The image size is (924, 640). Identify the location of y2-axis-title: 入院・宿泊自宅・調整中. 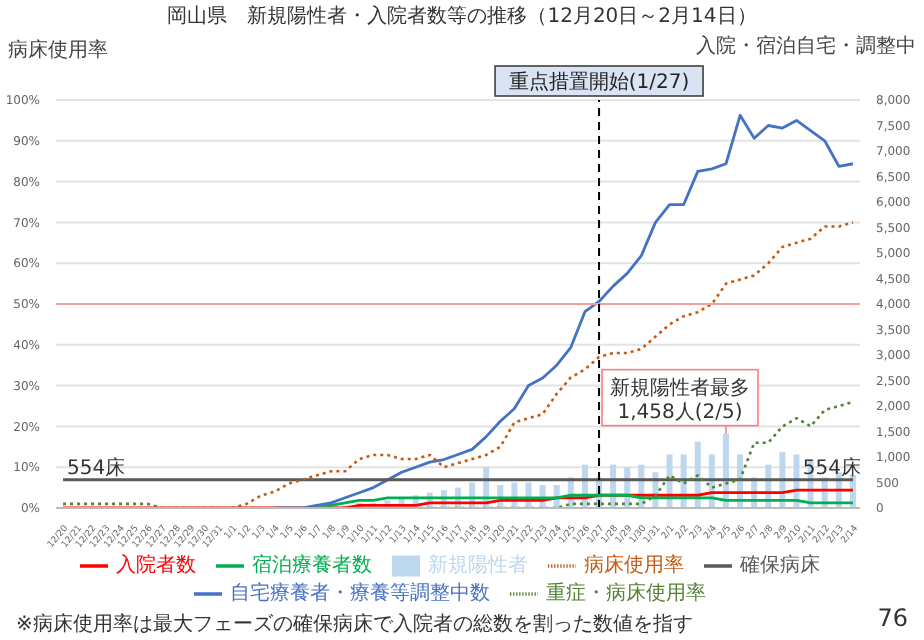
(806, 46).